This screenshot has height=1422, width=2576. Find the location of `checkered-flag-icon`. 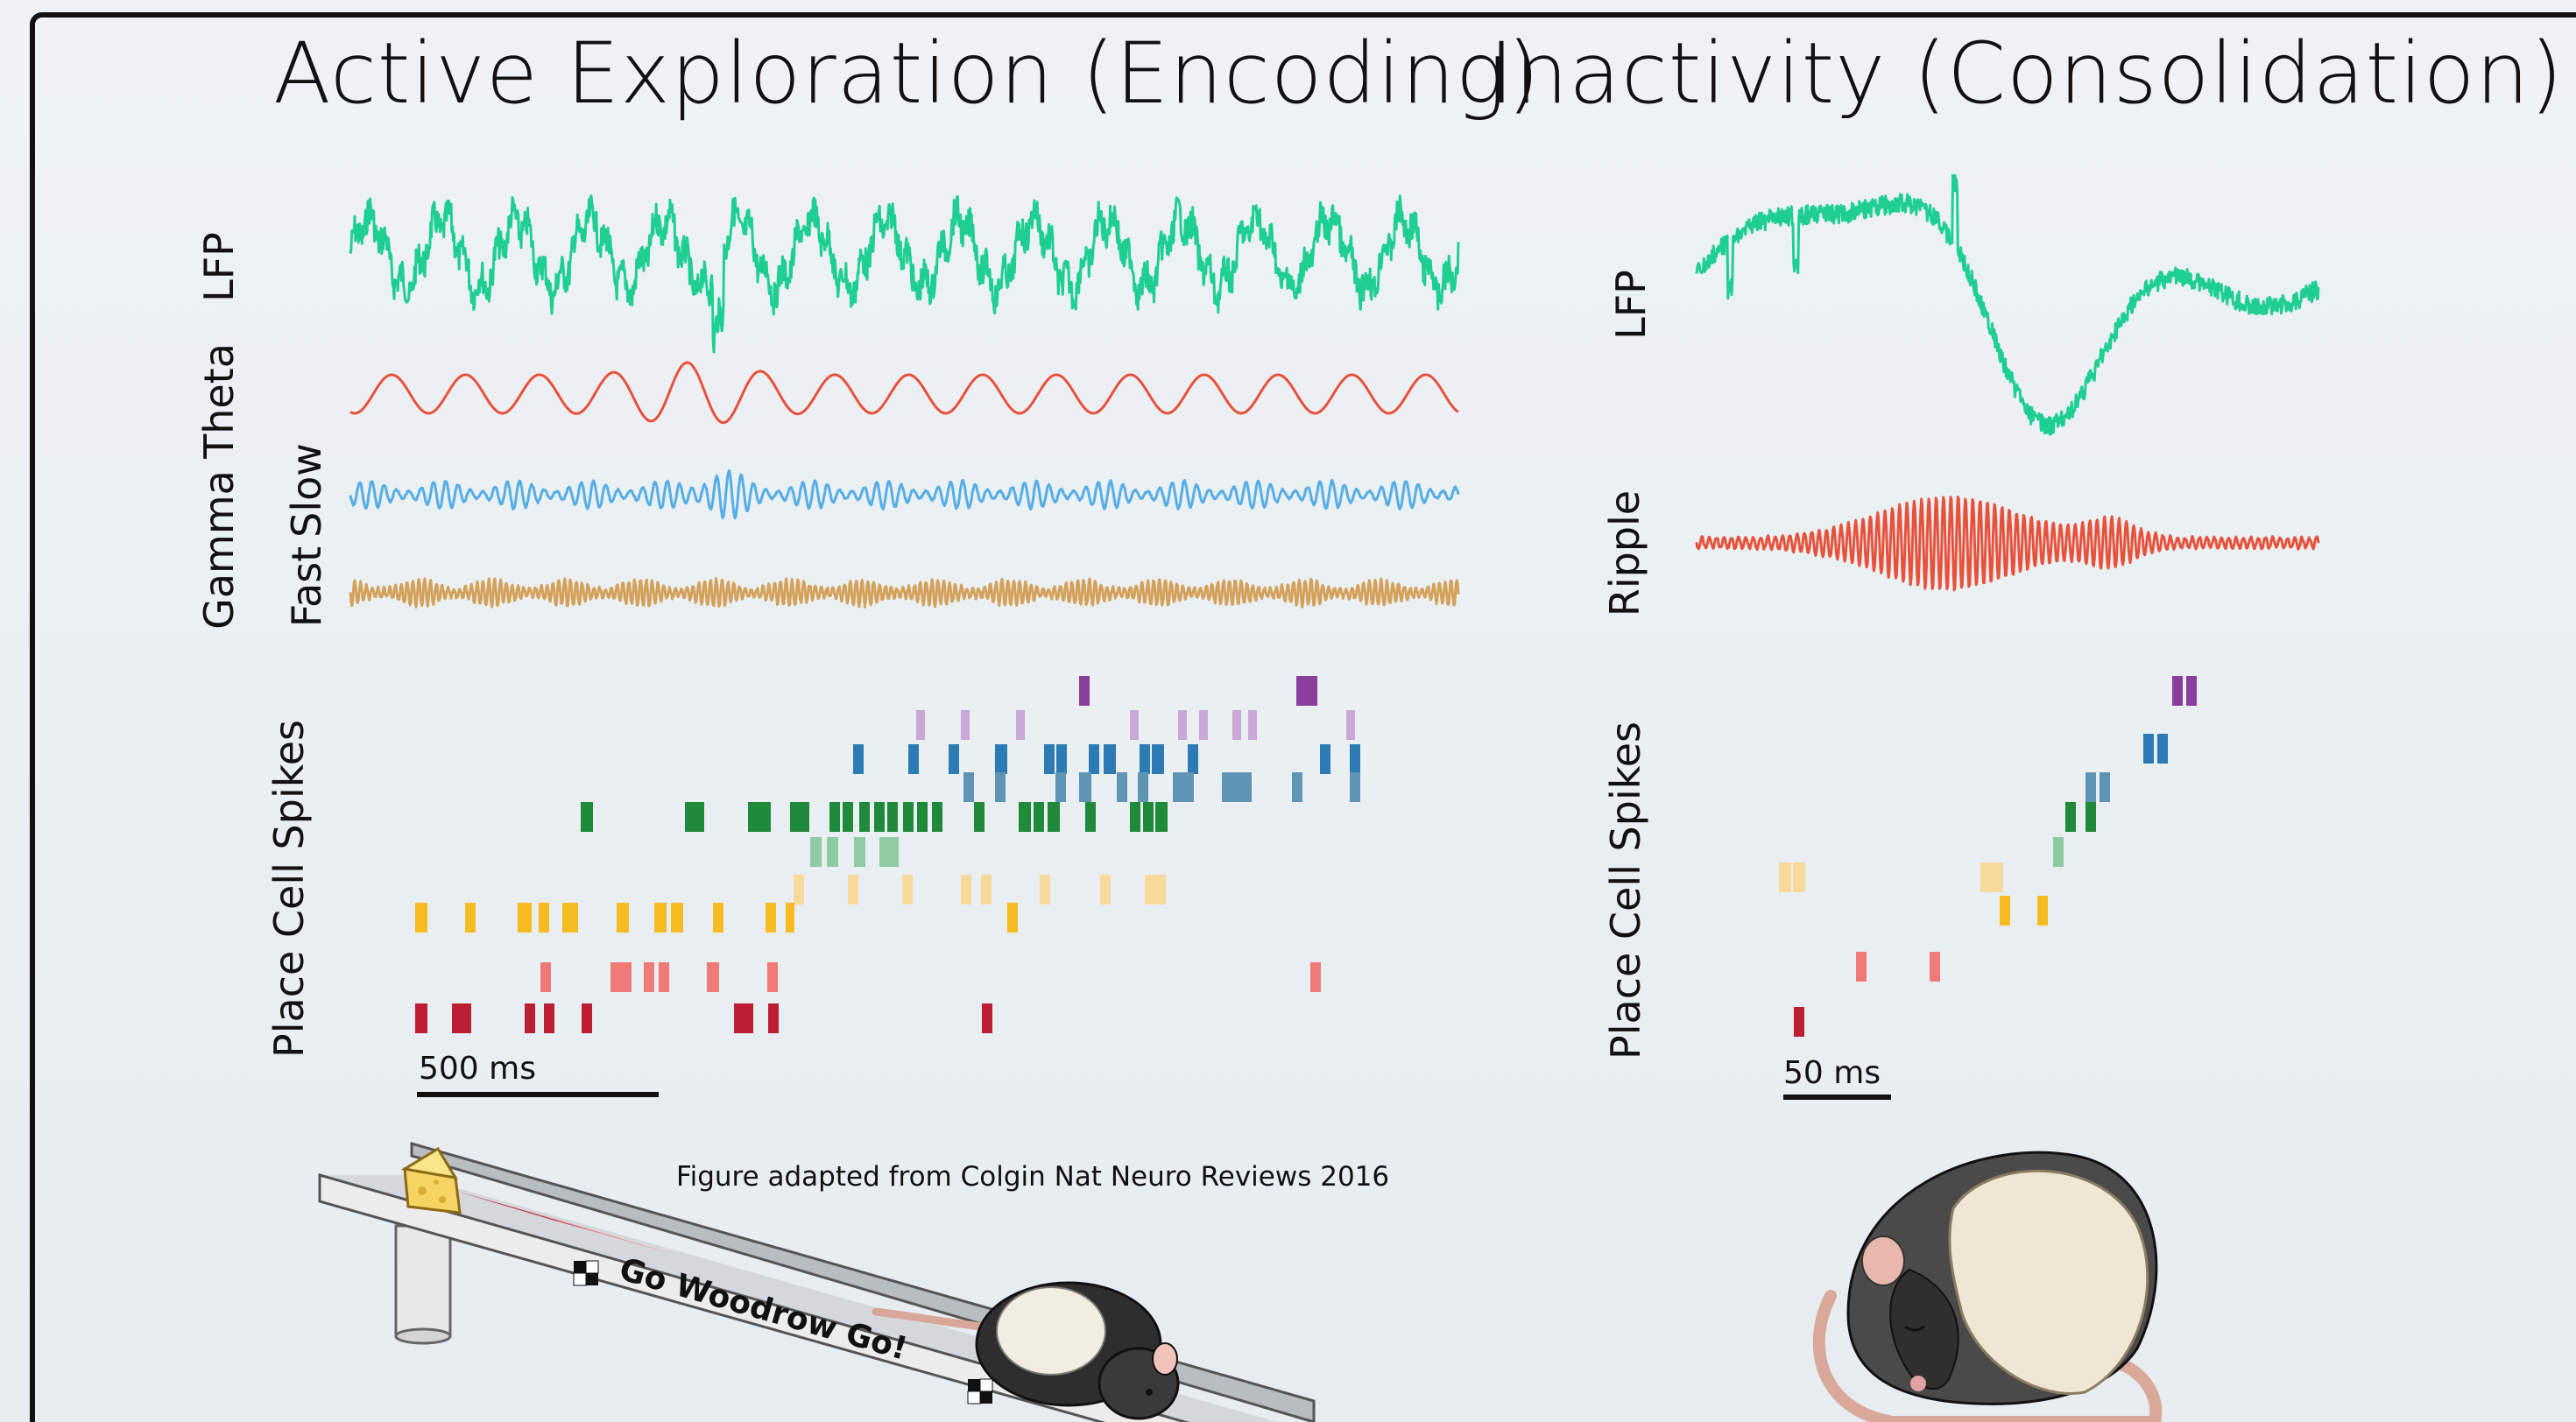

checkered-flag-icon is located at coordinates (586, 1273).